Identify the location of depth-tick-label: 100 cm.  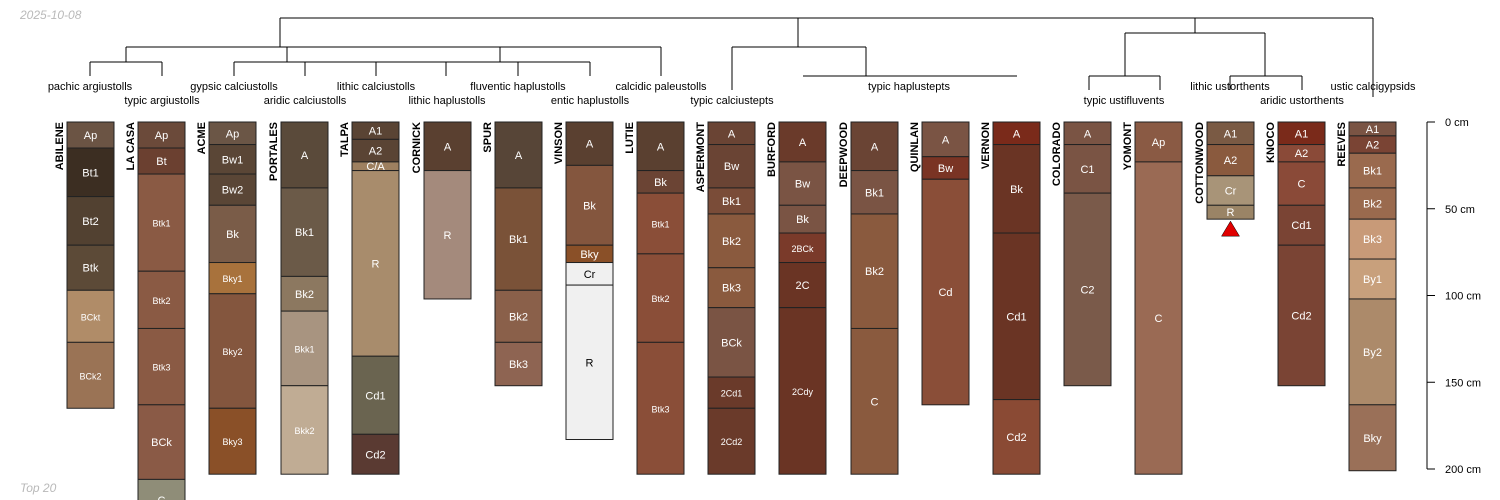
(1463, 297).